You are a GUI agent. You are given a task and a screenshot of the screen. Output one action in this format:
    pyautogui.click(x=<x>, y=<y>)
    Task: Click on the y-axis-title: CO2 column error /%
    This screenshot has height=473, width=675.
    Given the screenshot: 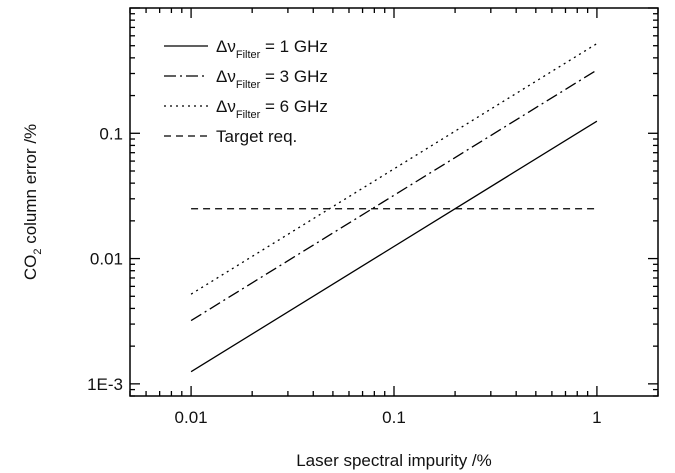 What is the action you would take?
    pyautogui.click(x=32, y=202)
    